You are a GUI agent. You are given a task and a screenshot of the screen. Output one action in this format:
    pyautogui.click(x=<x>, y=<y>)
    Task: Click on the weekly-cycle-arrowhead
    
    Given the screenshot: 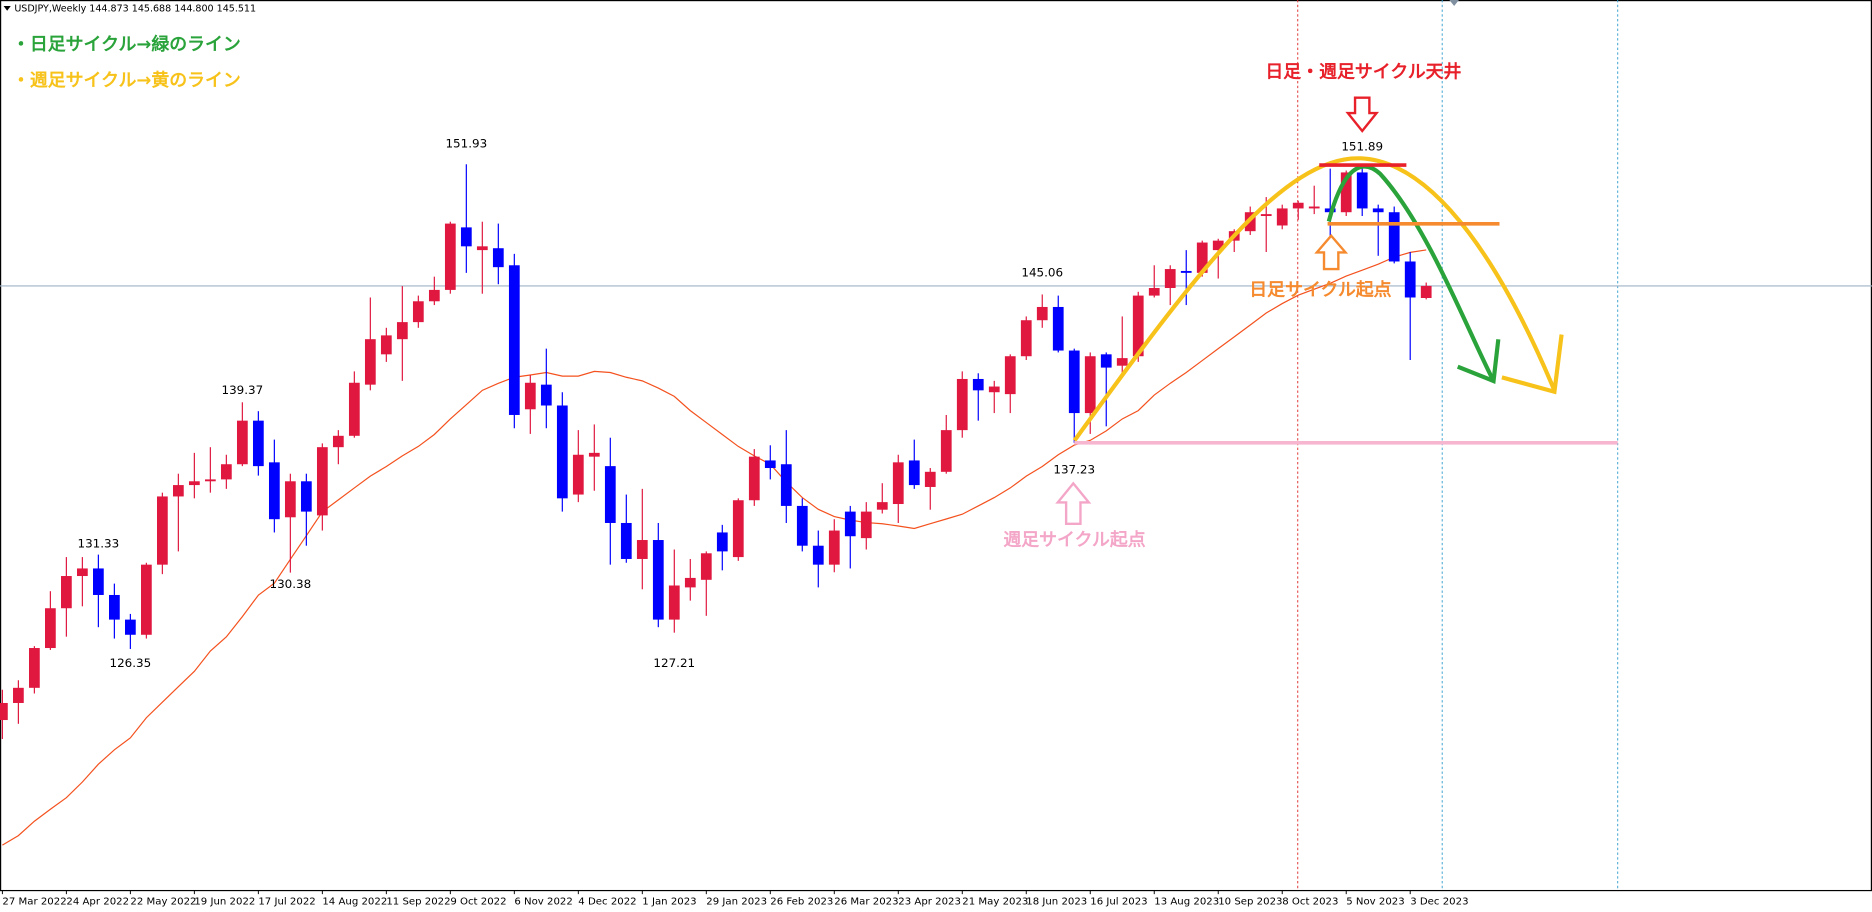 What is the action you would take?
    pyautogui.click(x=1532, y=364)
    